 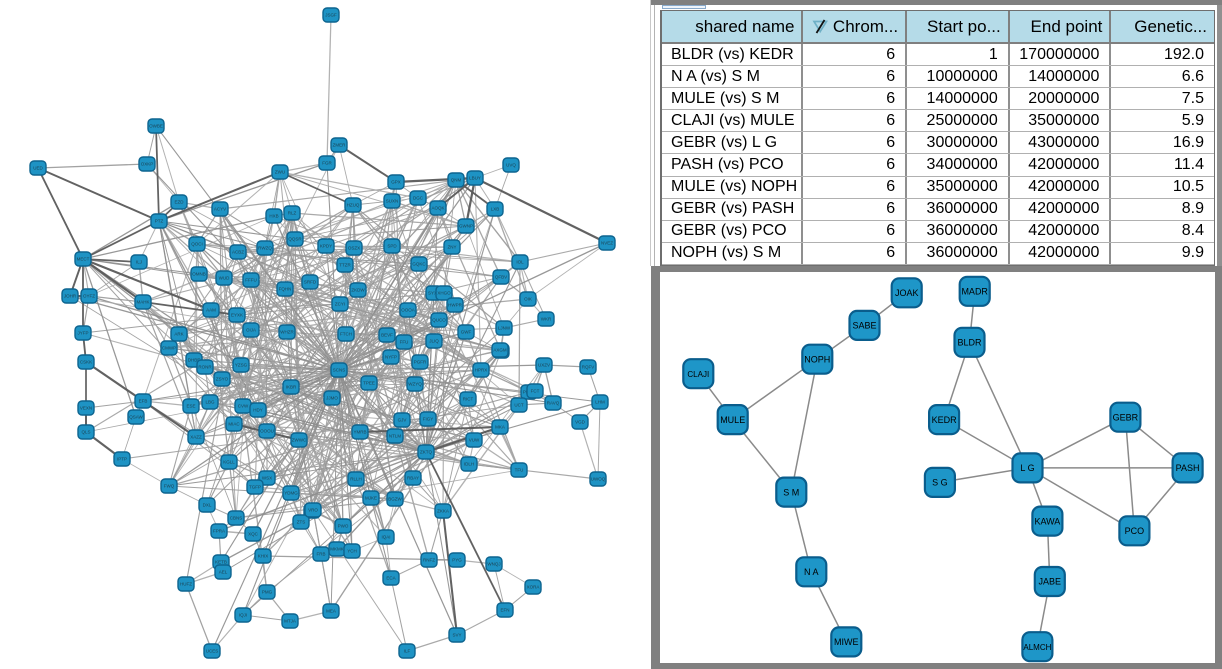 What do you see at coordinates (265, 248) in the screenshot?
I see `svg-text: RWZQ` at bounding box center [265, 248].